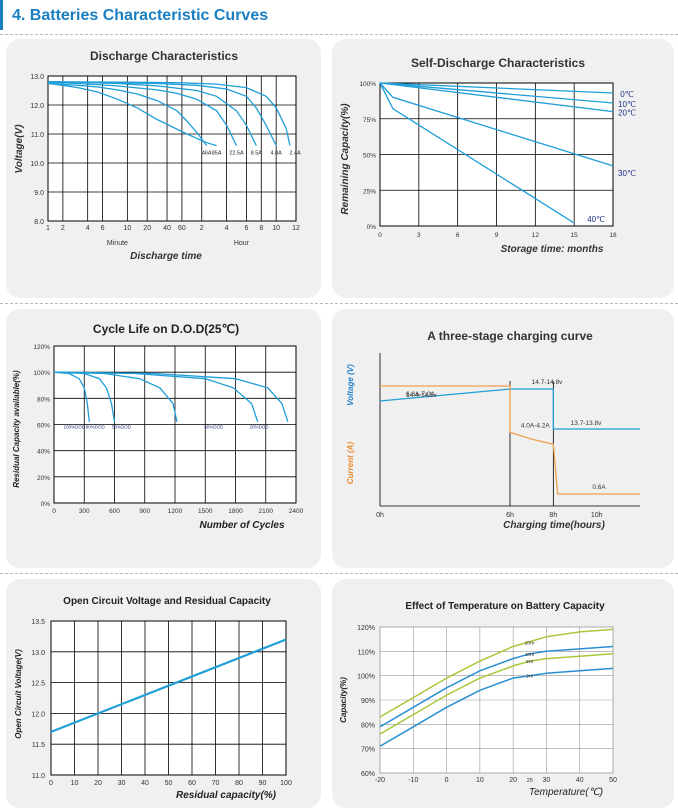 Image resolution: width=678 pixels, height=811 pixels. What do you see at coordinates (38, 745) in the screenshot?
I see `y-tick-label: 11.5` at bounding box center [38, 745].